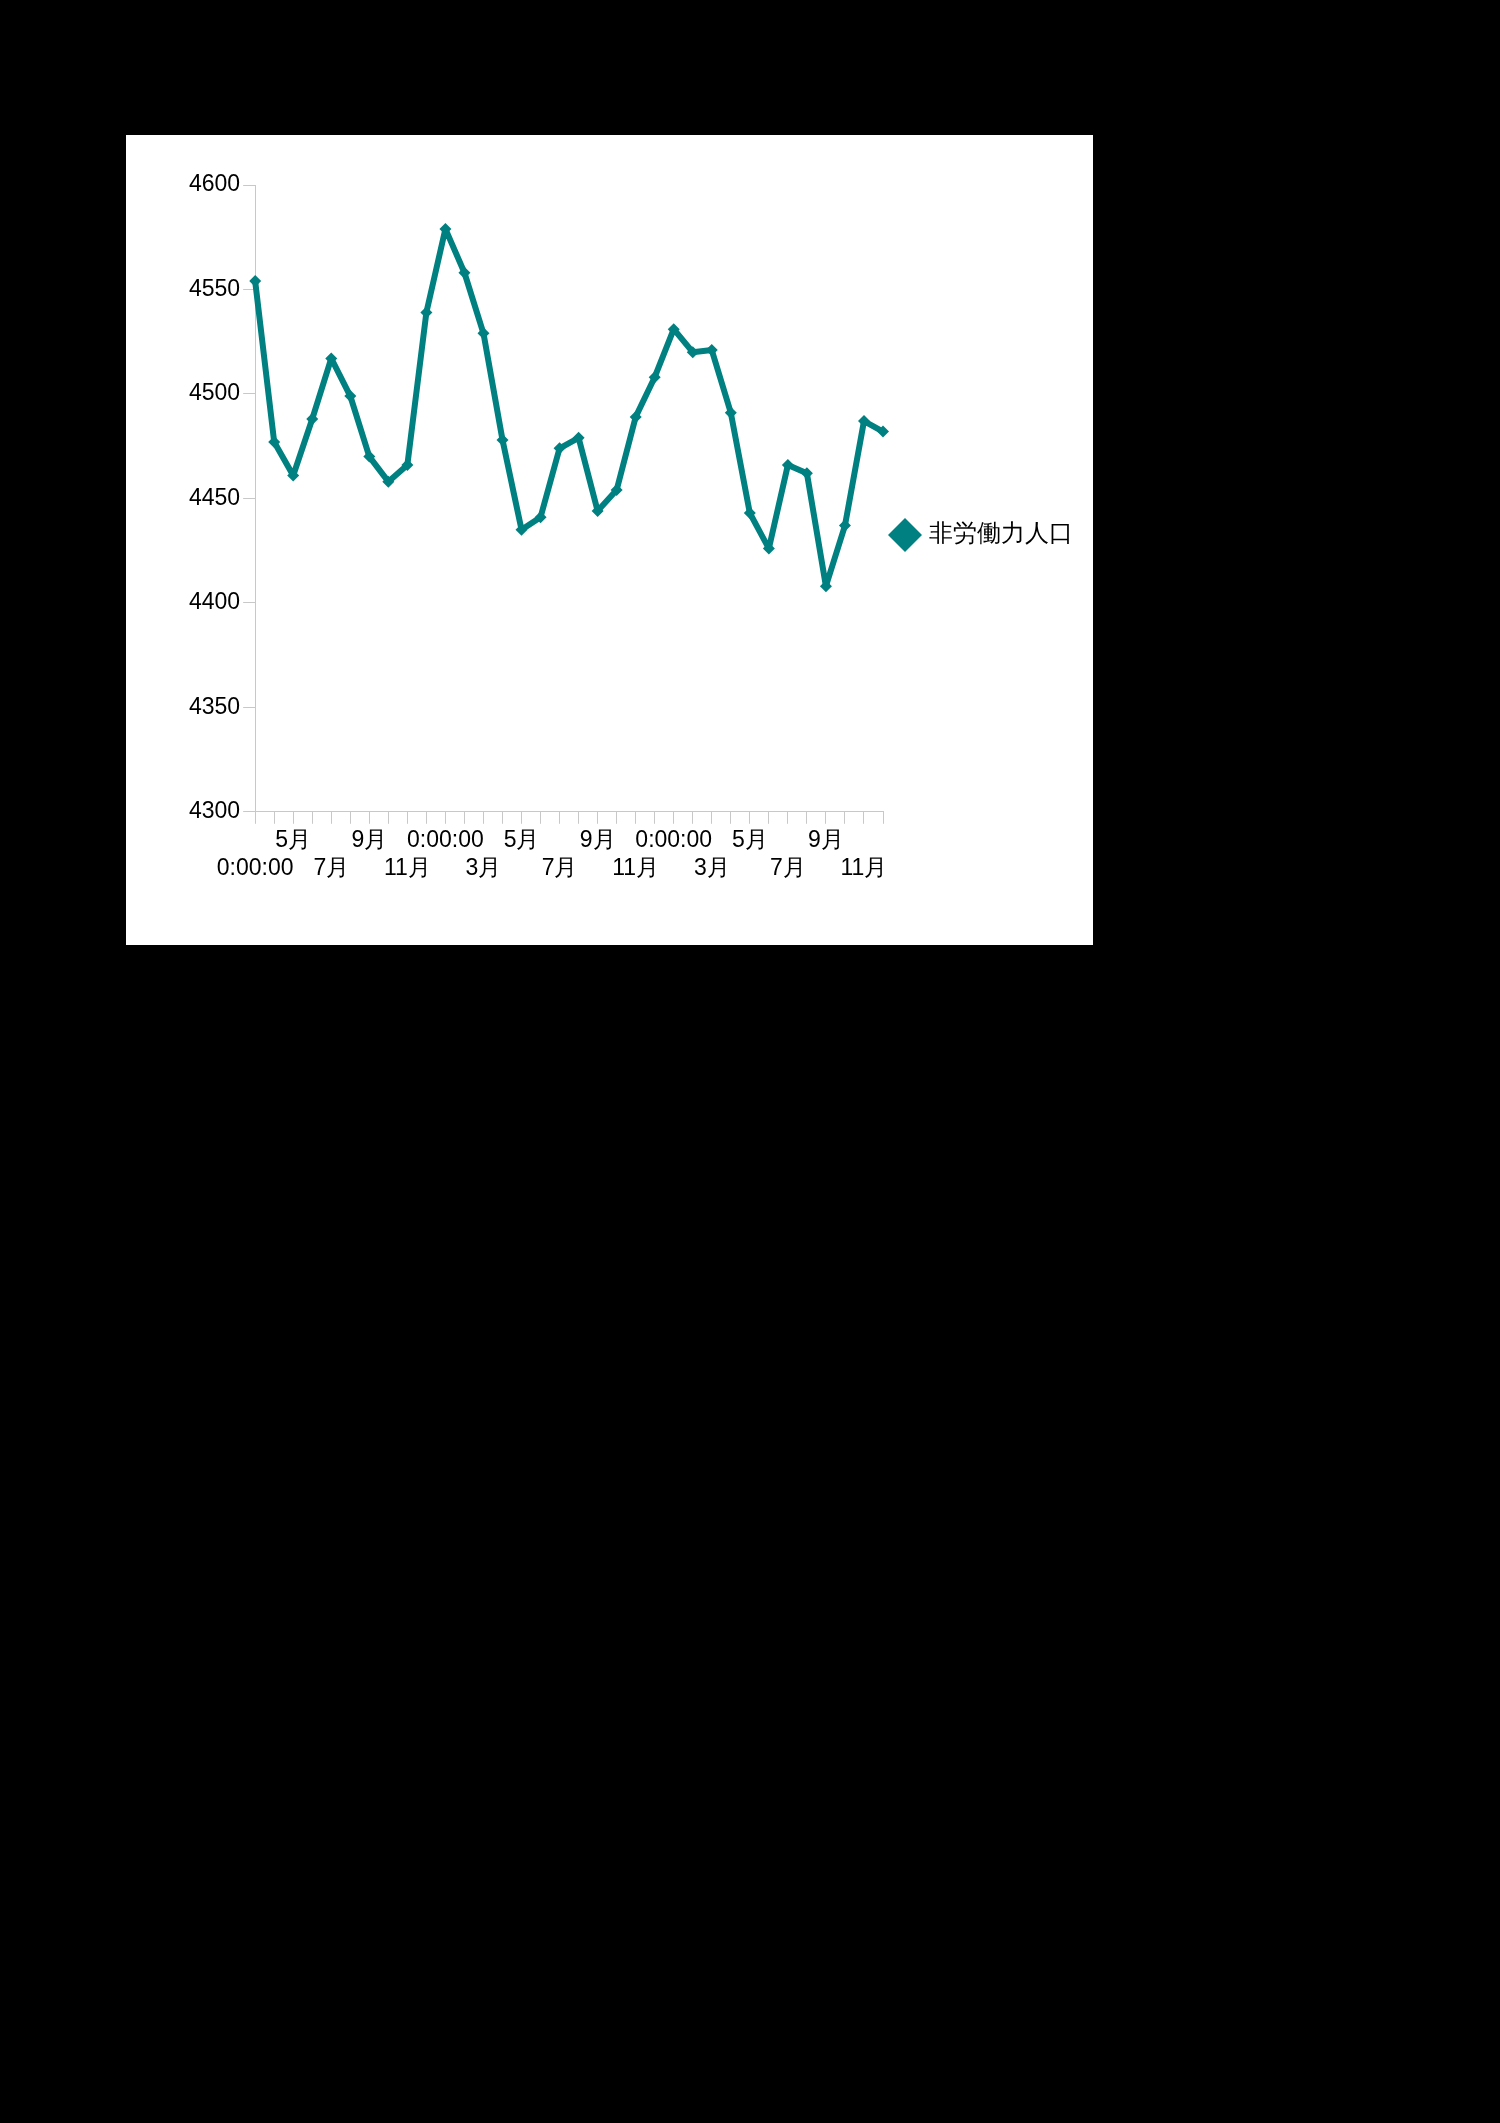 This screenshot has height=2123, width=1500. I want to click on y-tick-label: 4400, so click(214, 601).